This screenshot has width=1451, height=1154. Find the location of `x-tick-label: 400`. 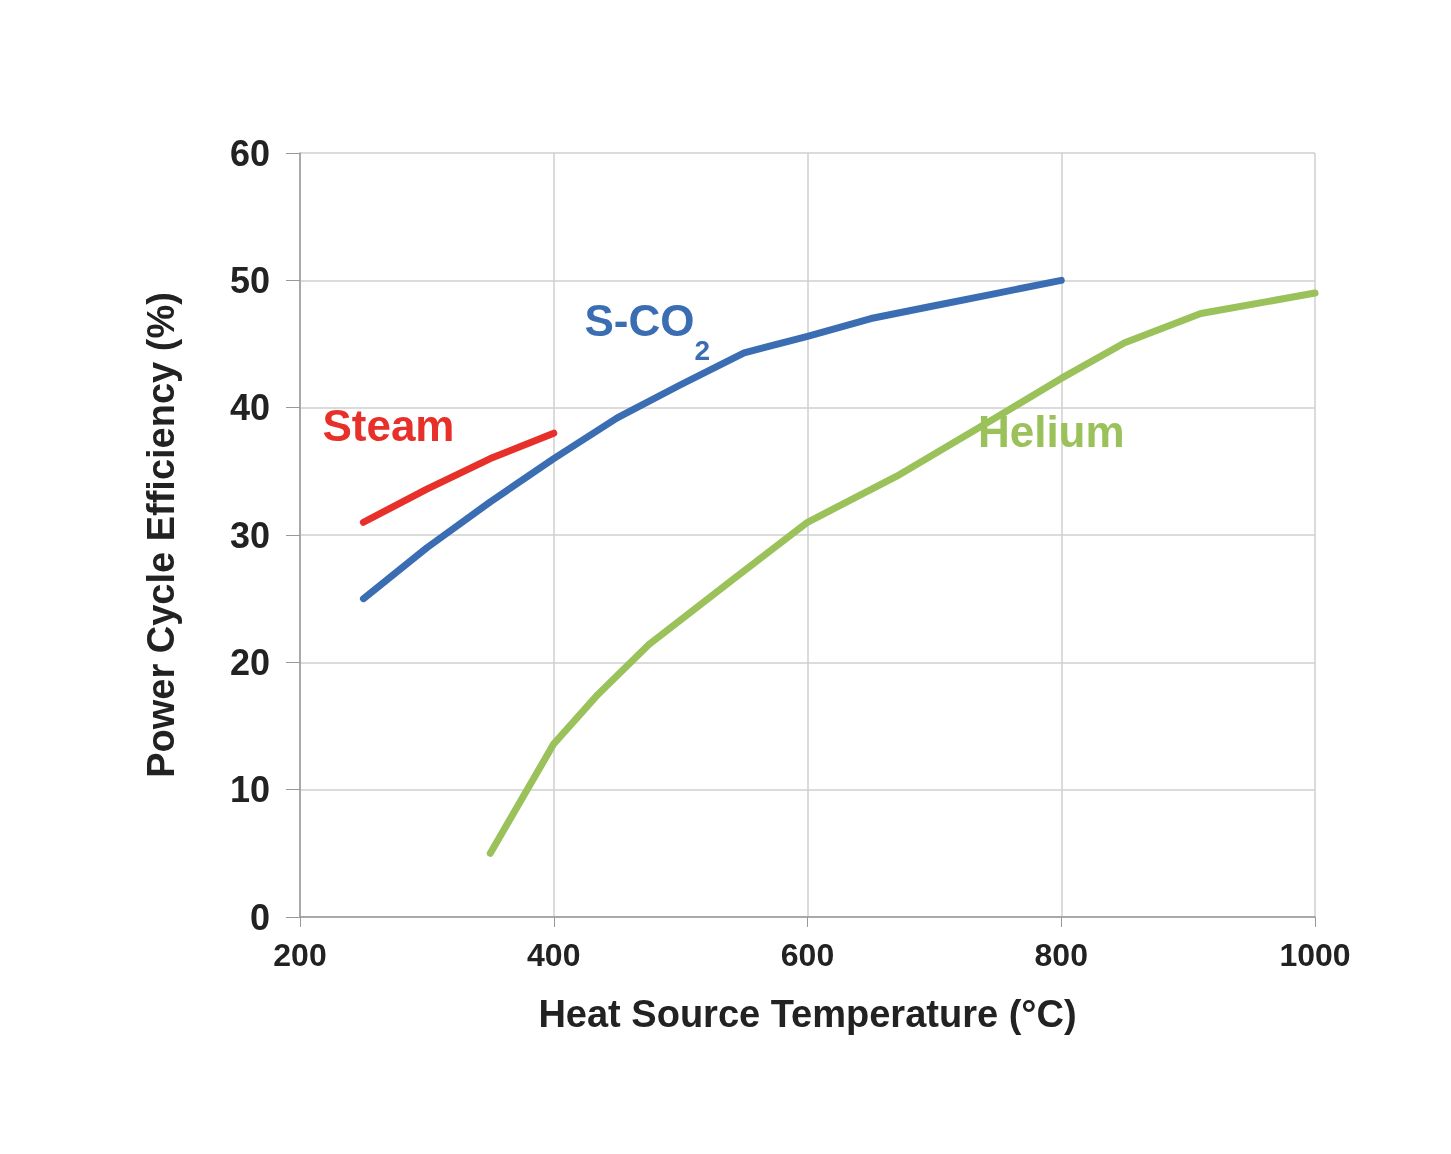

x-tick-label: 400 is located at coordinates (554, 955).